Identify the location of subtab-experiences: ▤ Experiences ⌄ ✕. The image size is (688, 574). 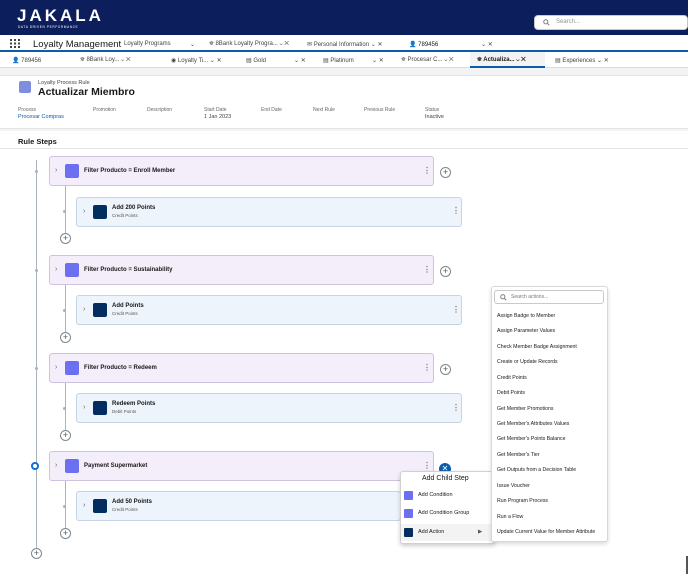
(582, 61).